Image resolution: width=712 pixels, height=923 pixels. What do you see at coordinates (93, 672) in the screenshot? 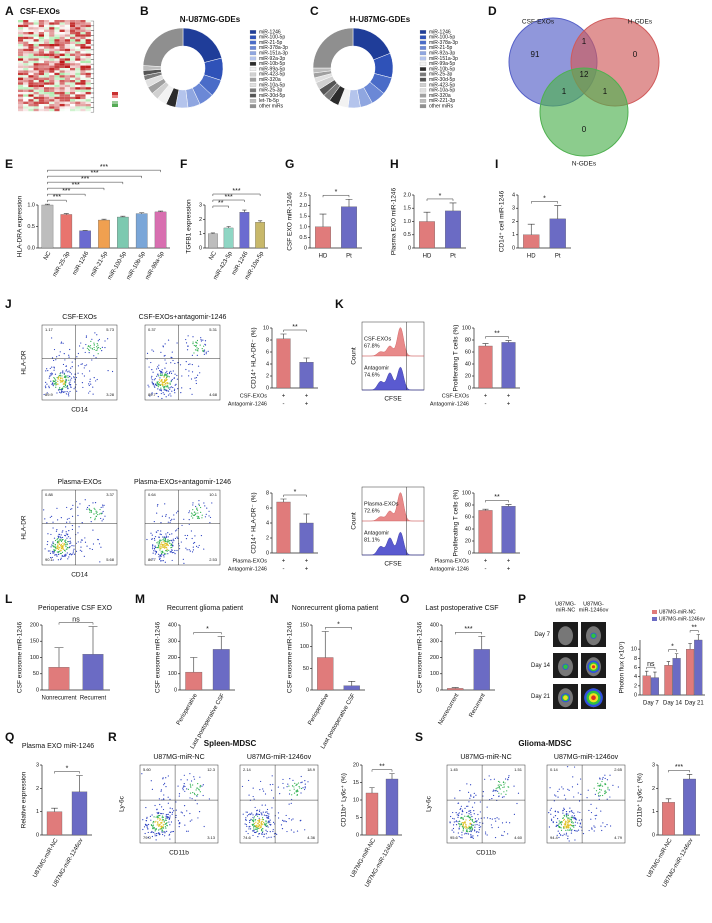
I see `bar` at bounding box center [93, 672].